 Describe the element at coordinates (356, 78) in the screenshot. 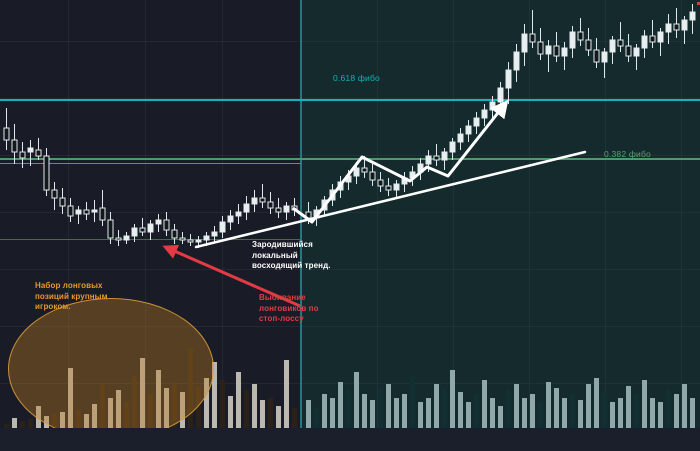

I see `fibo-618-label: 0.618 фибо` at that location.